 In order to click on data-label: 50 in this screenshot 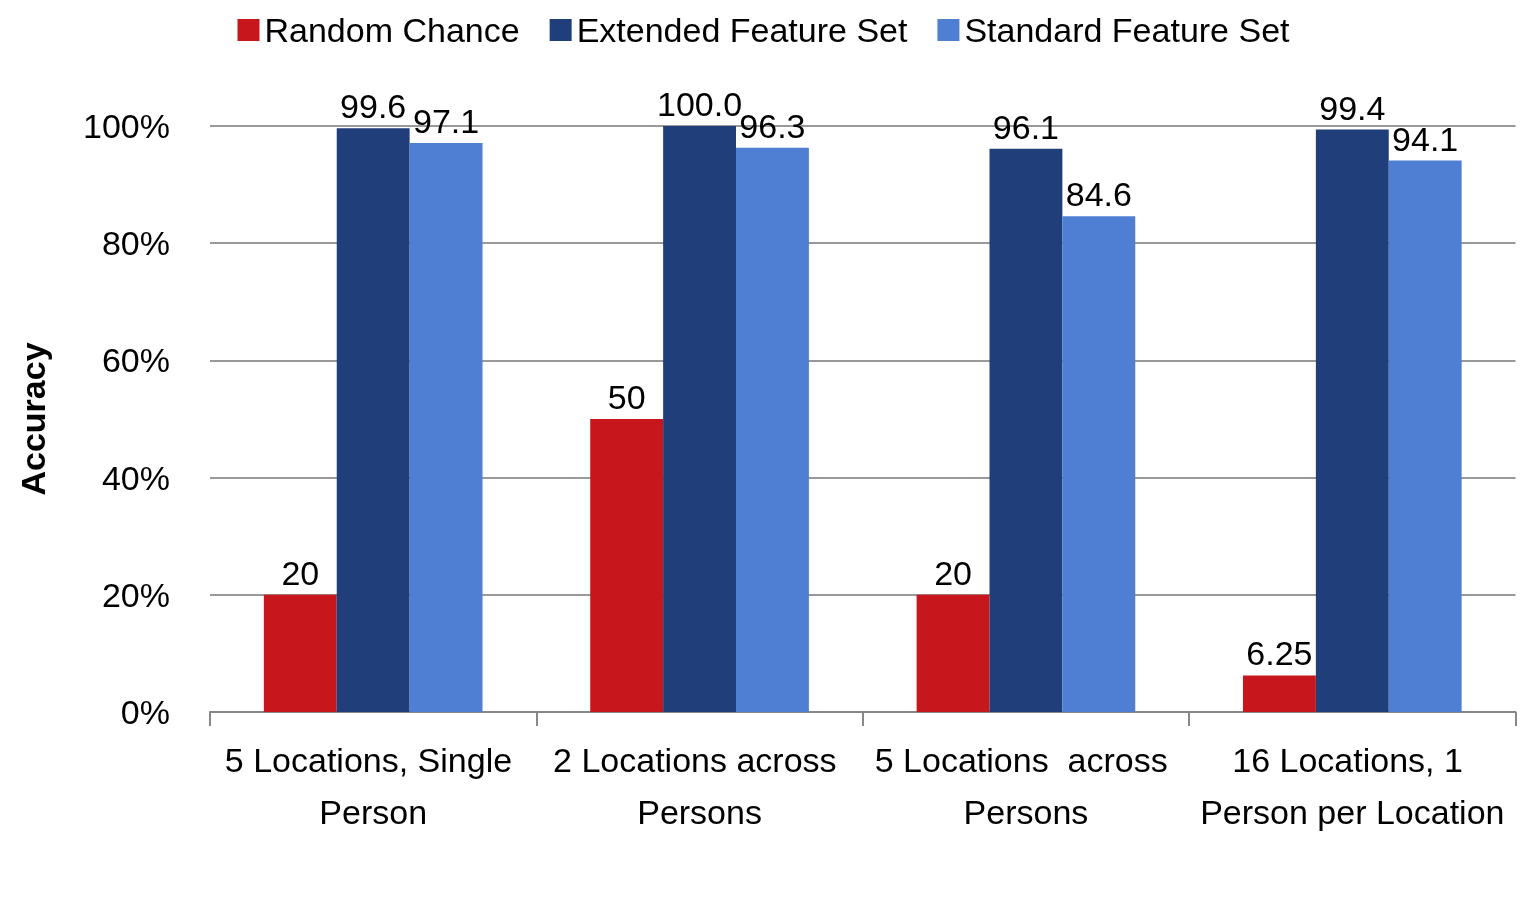, I will do `click(626, 397)`.